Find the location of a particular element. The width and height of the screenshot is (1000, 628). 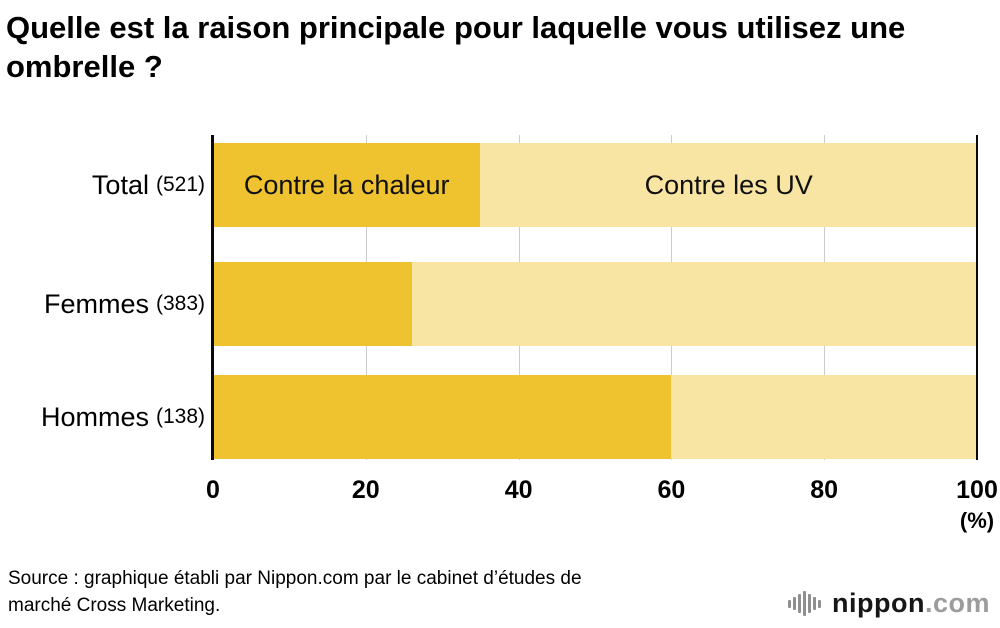

bar-row-total: Contre la chaleur Contre les UV is located at coordinates (595, 185).